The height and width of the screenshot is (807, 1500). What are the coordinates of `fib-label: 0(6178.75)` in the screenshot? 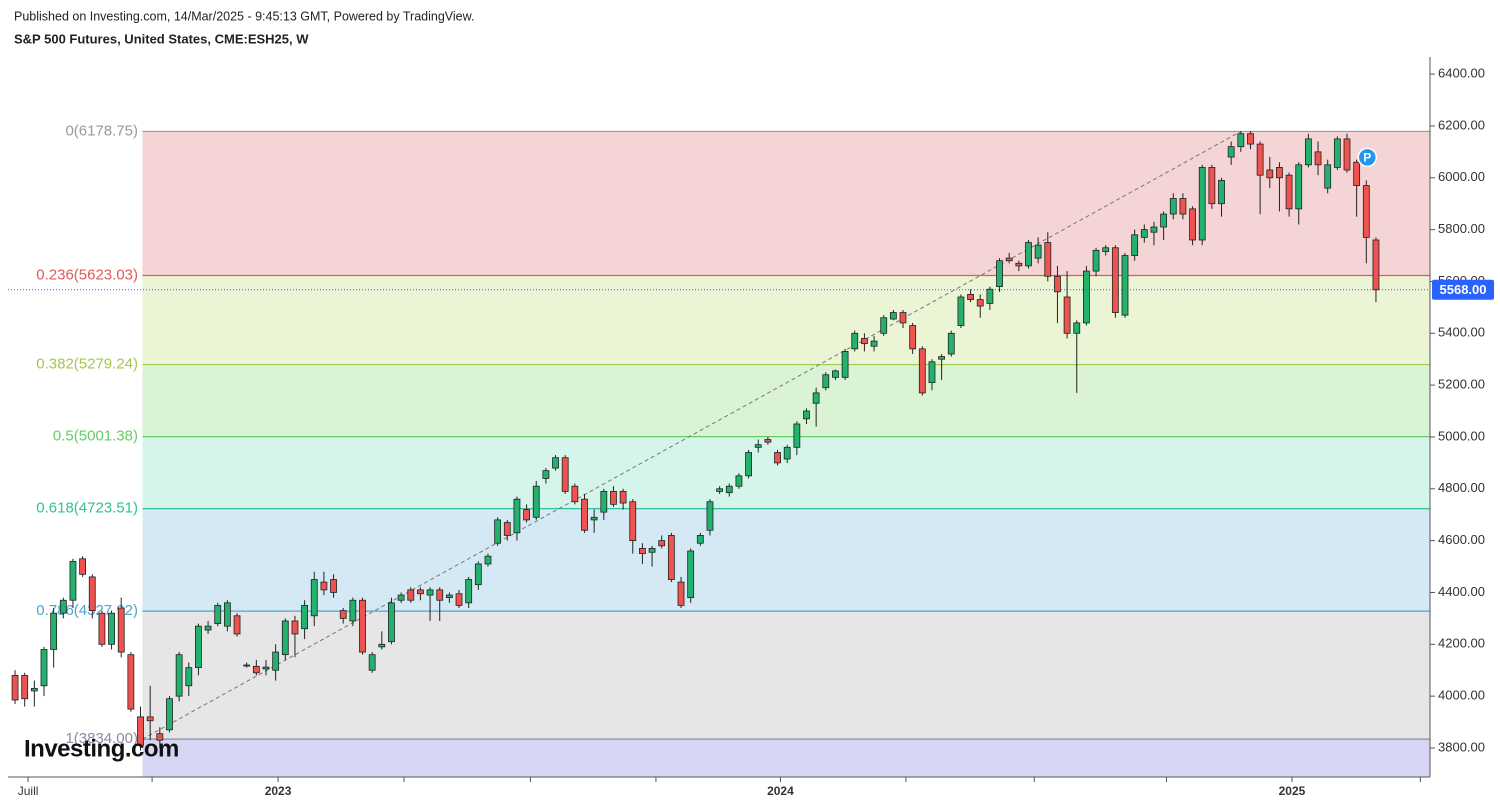 It's located at (101, 130).